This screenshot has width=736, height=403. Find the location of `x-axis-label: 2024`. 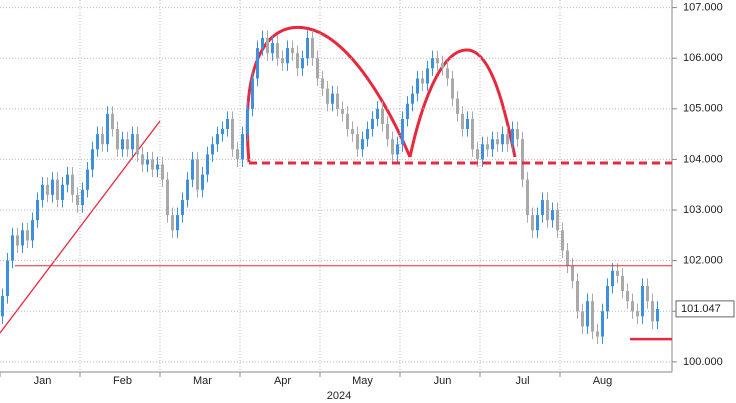

x-axis-label: 2024 is located at coordinates (339, 396).